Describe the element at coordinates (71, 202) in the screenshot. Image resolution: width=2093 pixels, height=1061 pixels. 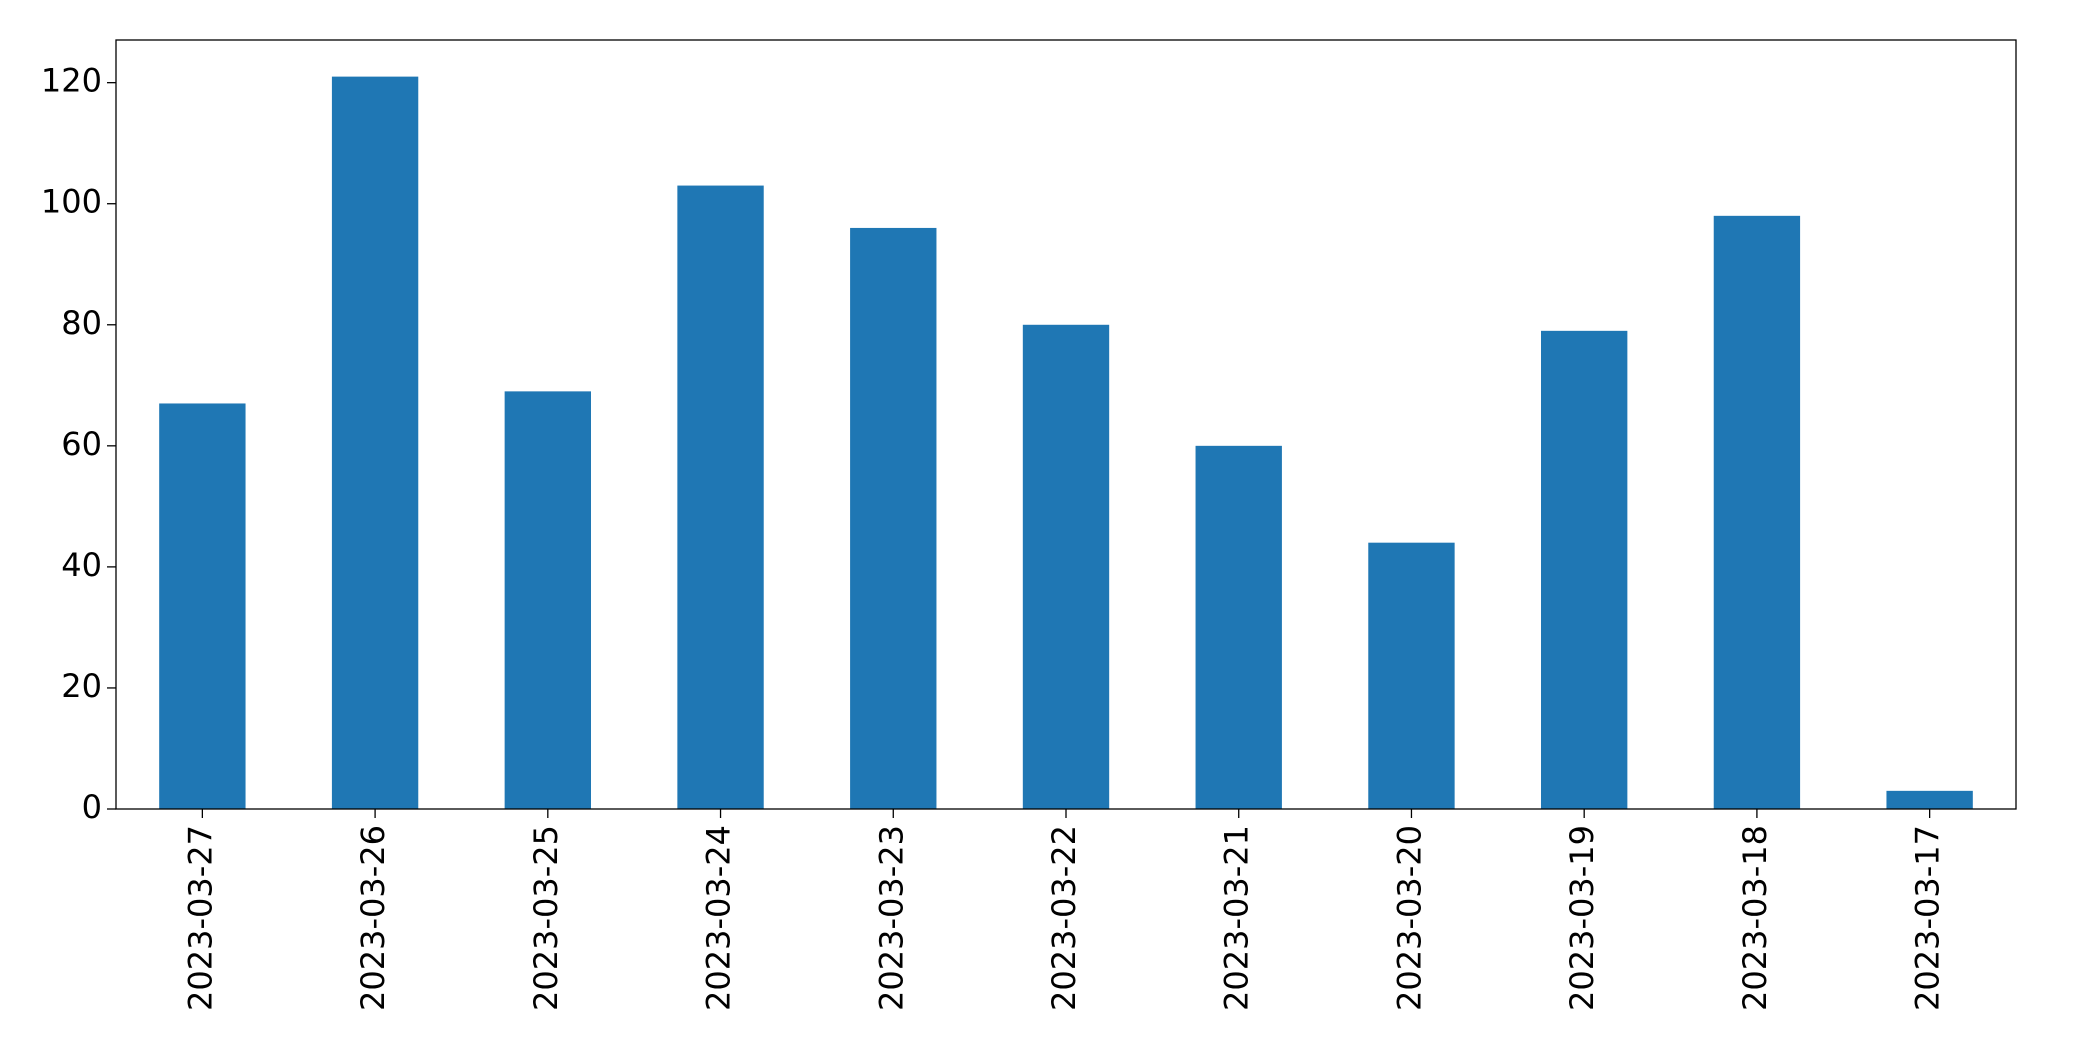
I see `y-tick-label: 100` at that location.